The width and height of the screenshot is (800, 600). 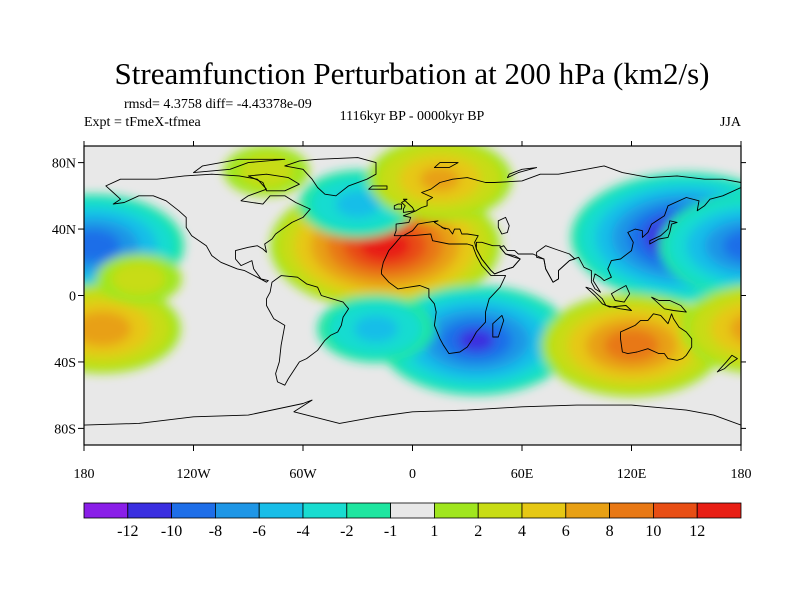 I want to click on y-tick-label: 0, so click(x=72, y=297).